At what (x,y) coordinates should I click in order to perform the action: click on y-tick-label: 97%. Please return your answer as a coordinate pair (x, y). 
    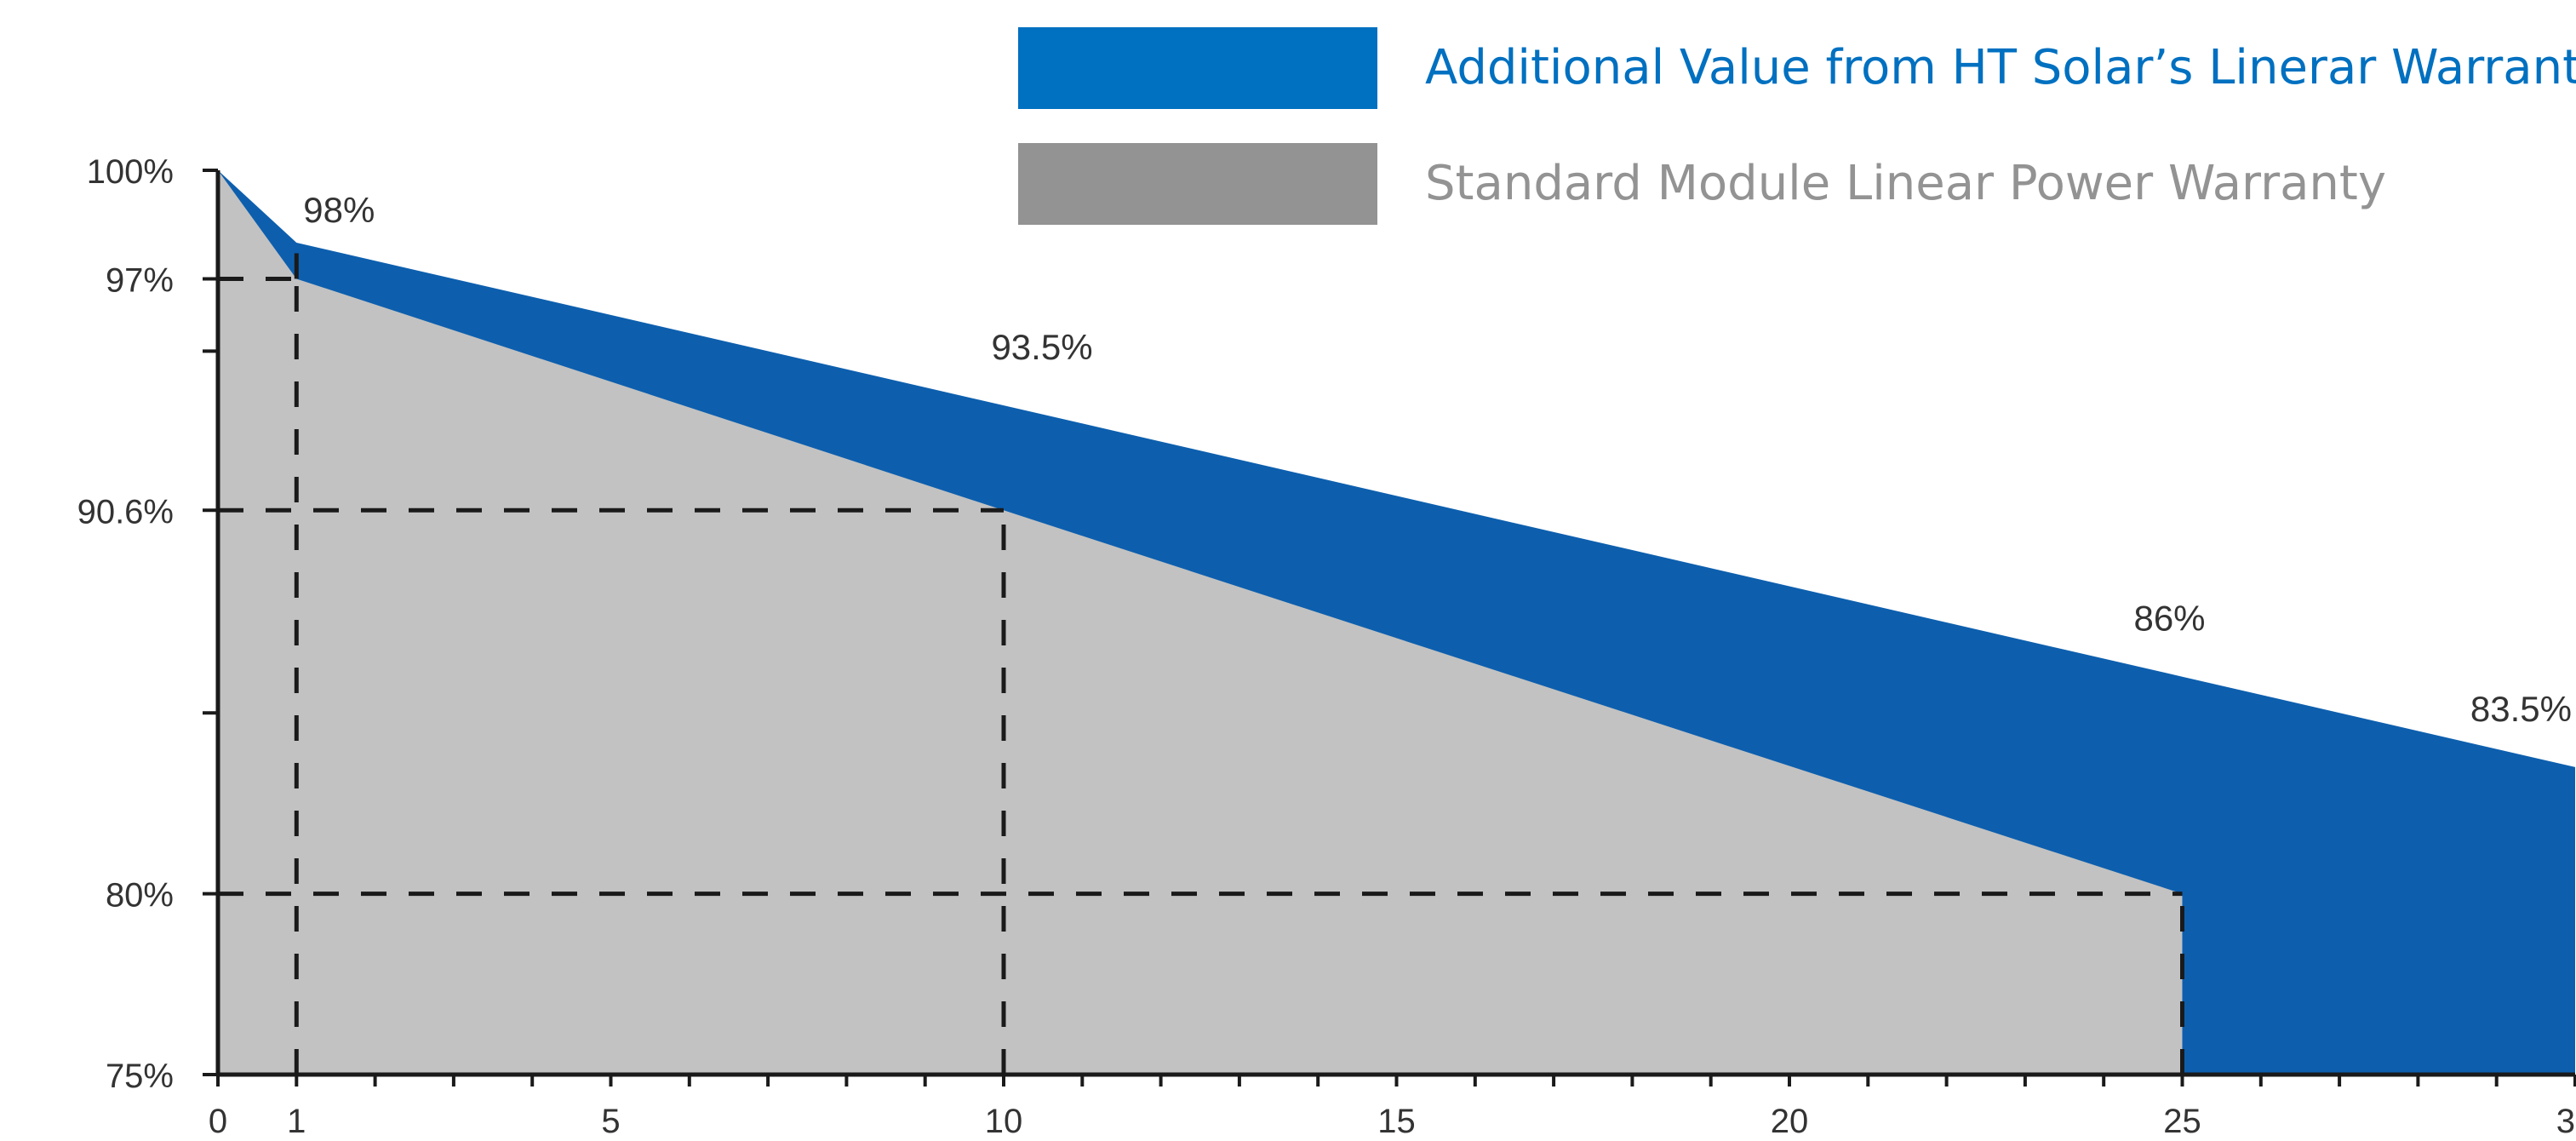
    Looking at the image, I should click on (140, 280).